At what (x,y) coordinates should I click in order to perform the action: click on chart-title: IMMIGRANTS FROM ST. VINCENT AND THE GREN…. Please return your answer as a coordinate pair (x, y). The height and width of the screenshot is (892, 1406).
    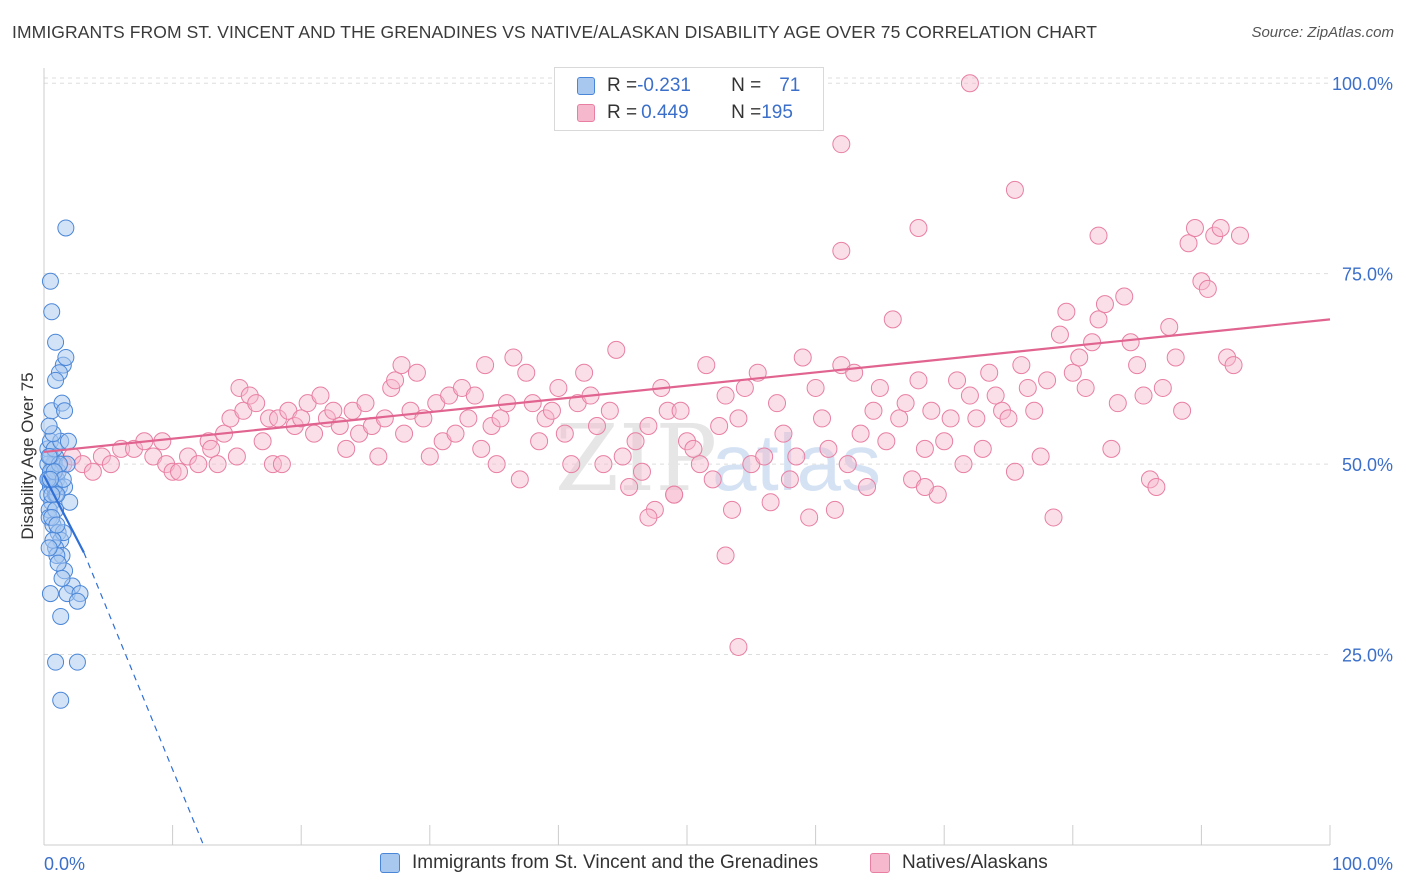
    Looking at the image, I should click on (555, 32).